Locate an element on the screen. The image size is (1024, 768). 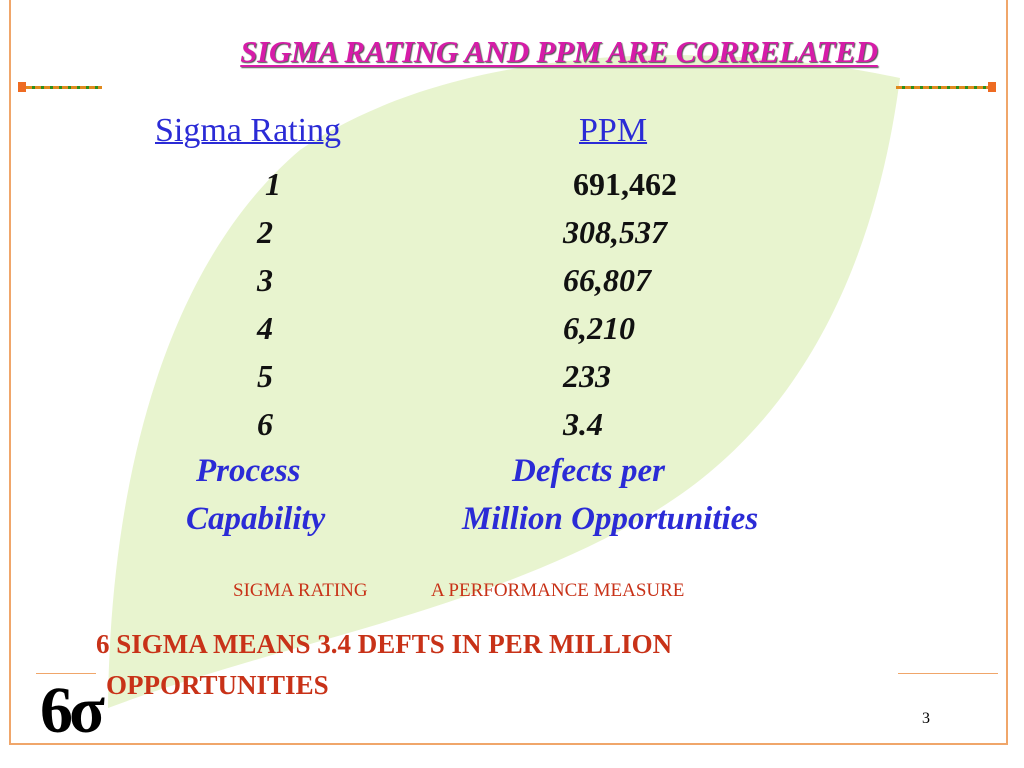
sigma-value: 4 is located at coordinates (265, 328).